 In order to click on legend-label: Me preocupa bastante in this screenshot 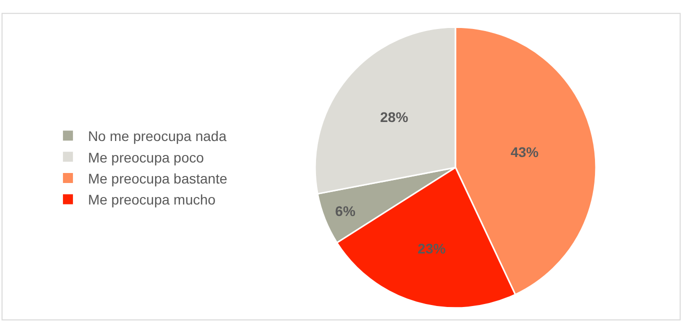, I will do `click(158, 178)`.